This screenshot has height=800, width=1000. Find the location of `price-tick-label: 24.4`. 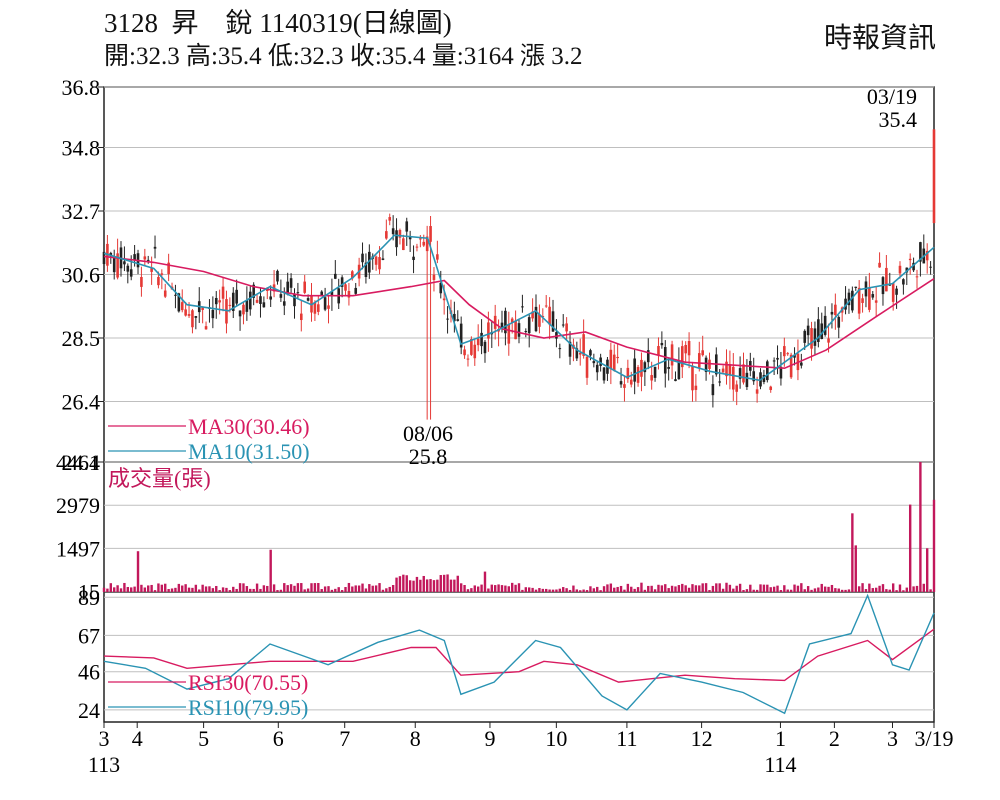

price-tick-label: 24.4 is located at coordinates (81, 462).